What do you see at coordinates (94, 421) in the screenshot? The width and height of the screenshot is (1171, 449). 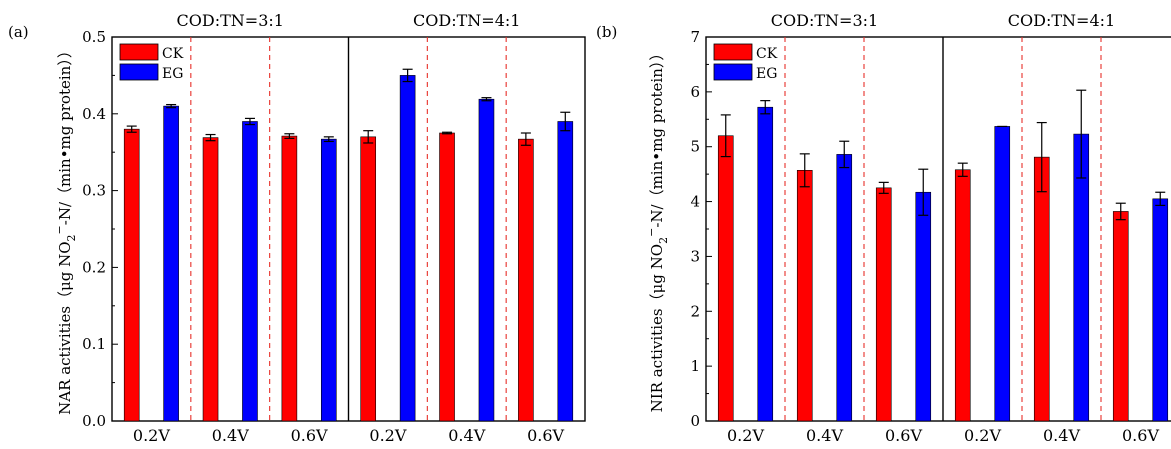 I see `y-tick-label: 0.0` at bounding box center [94, 421].